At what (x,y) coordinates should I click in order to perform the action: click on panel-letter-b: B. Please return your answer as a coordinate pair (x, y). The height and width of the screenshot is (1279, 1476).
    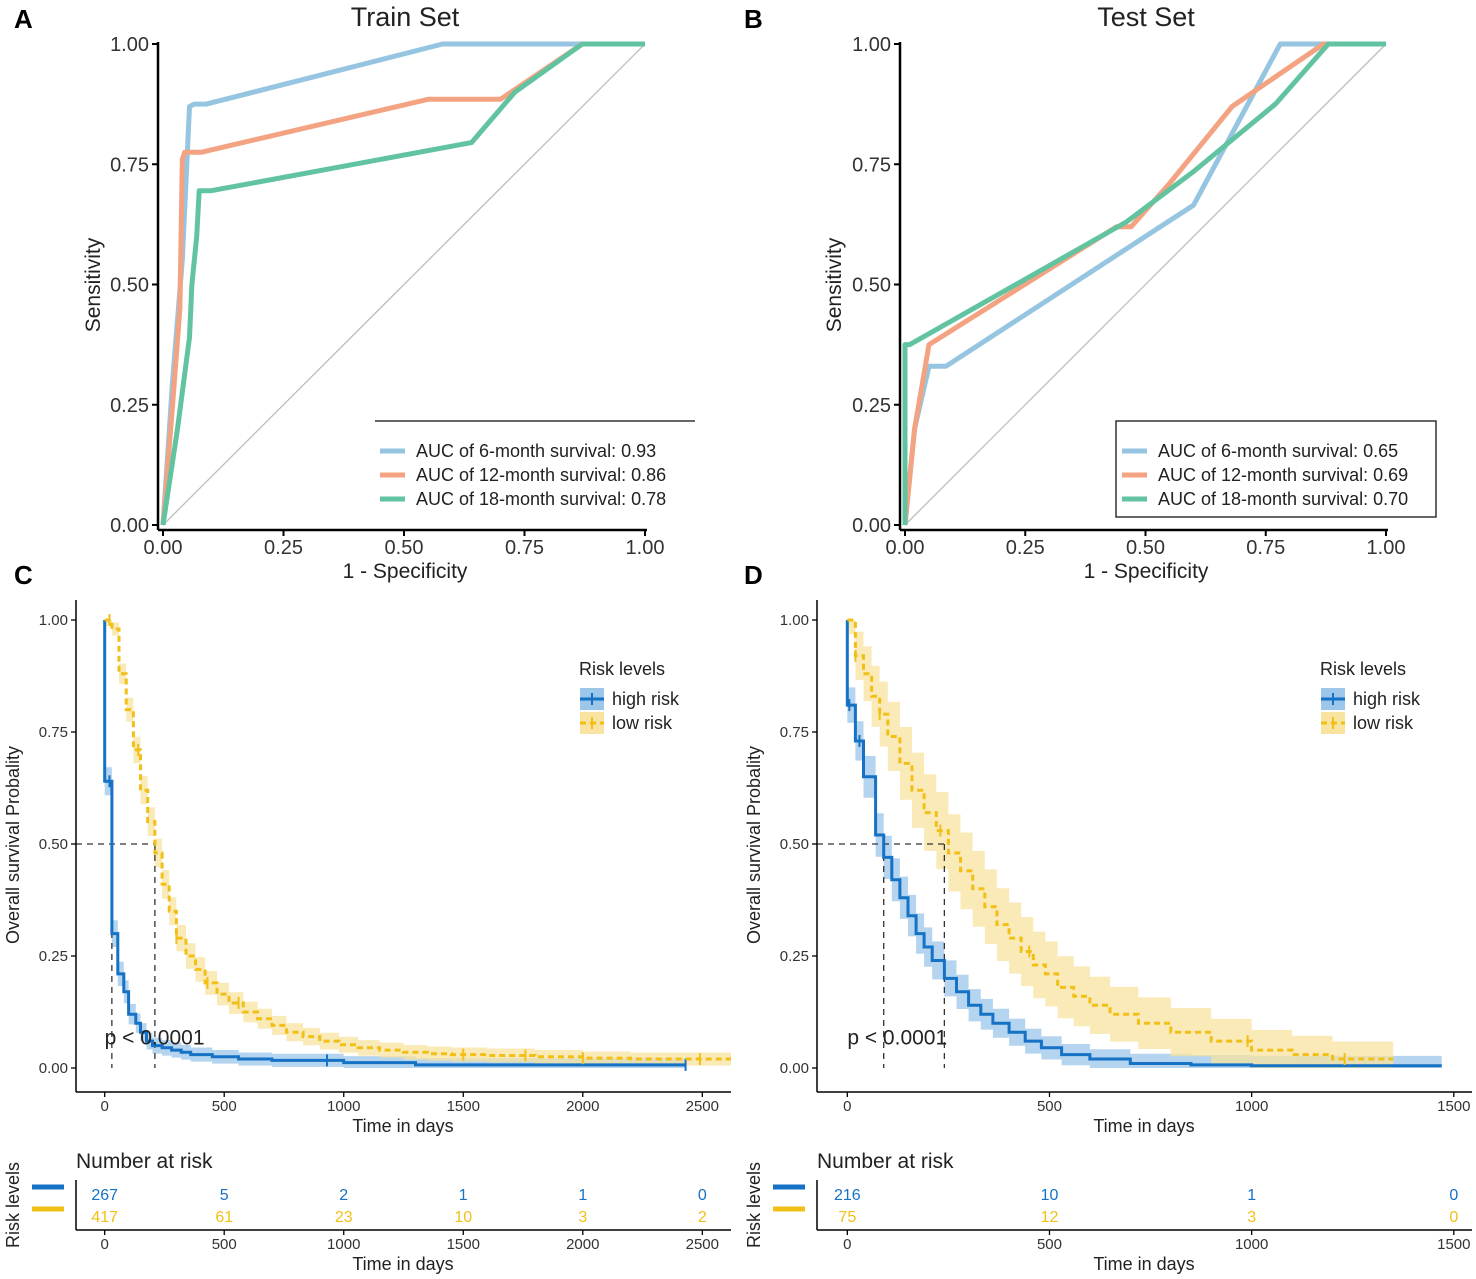
    Looking at the image, I should click on (753, 19).